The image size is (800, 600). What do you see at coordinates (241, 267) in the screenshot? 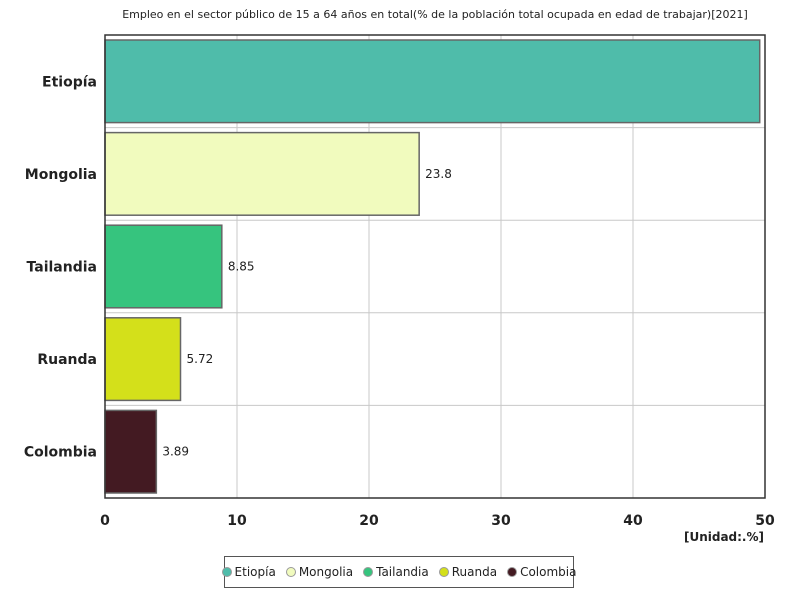
I see `value-label: 8.85` at bounding box center [241, 267].